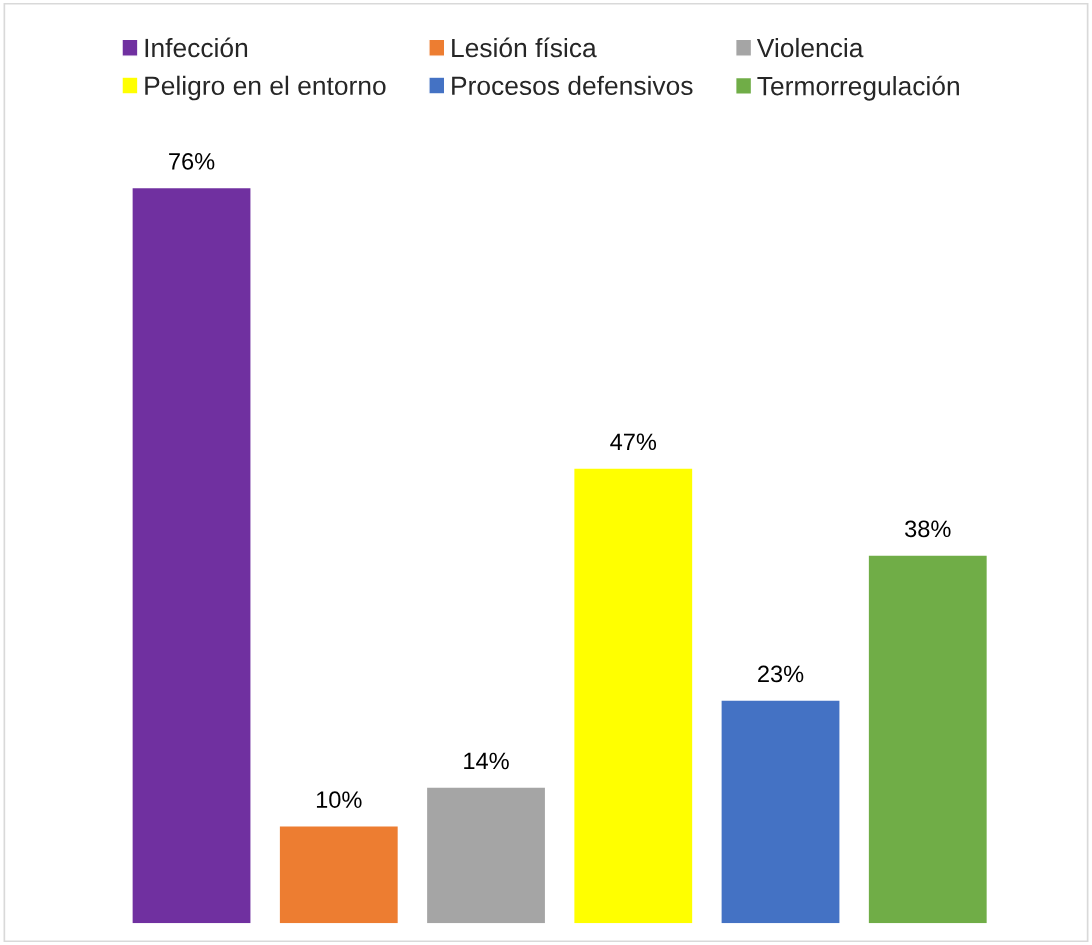 The width and height of the screenshot is (1092, 945). I want to click on data-label: 10%, so click(339, 799).